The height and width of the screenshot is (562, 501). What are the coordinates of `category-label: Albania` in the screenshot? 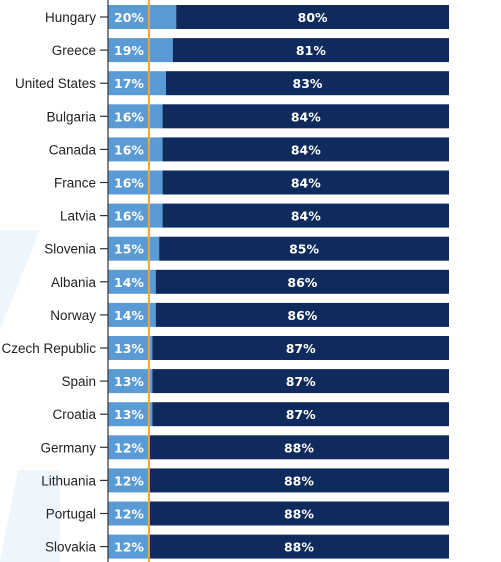 It's located at (74, 282).